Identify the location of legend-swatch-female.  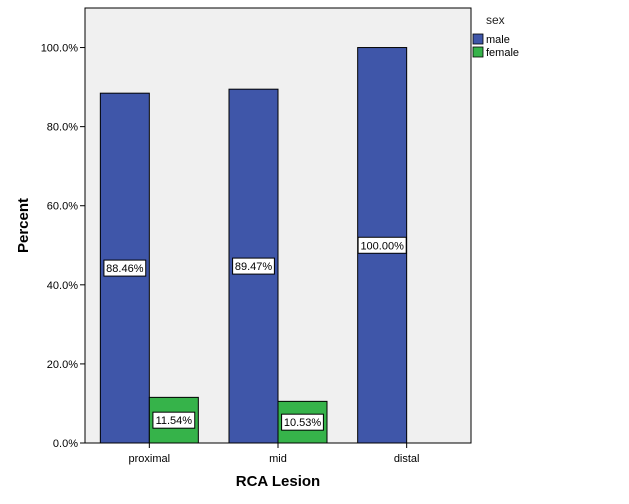
(478, 52).